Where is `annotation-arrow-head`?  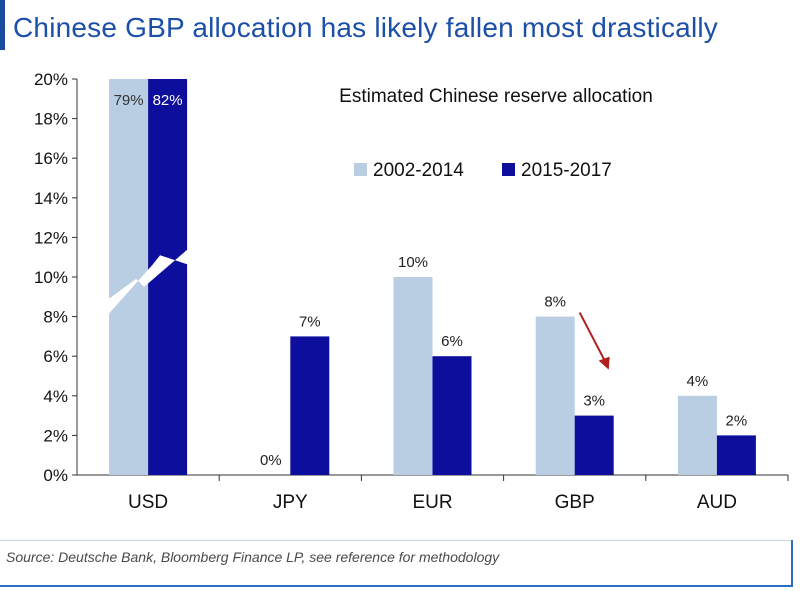
annotation-arrow-head is located at coordinates (604, 363).